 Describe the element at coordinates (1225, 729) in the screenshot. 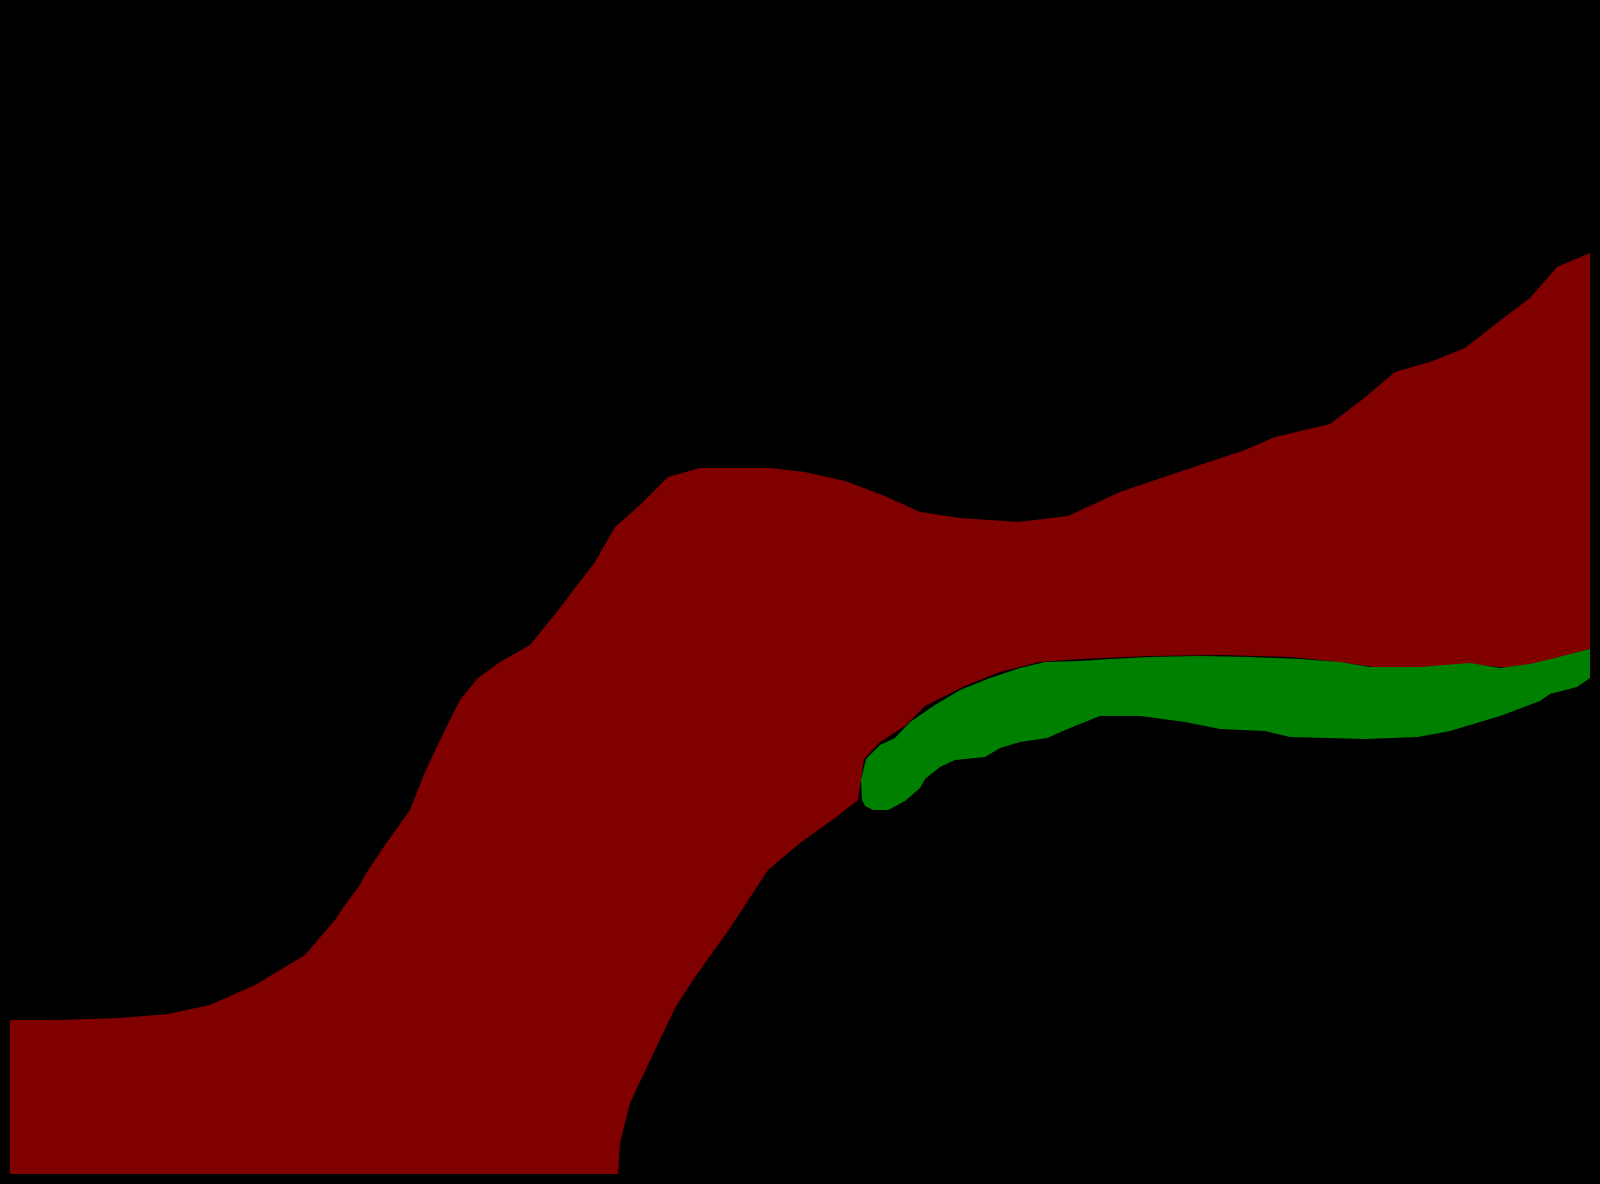

I see `mask-region-green` at that location.